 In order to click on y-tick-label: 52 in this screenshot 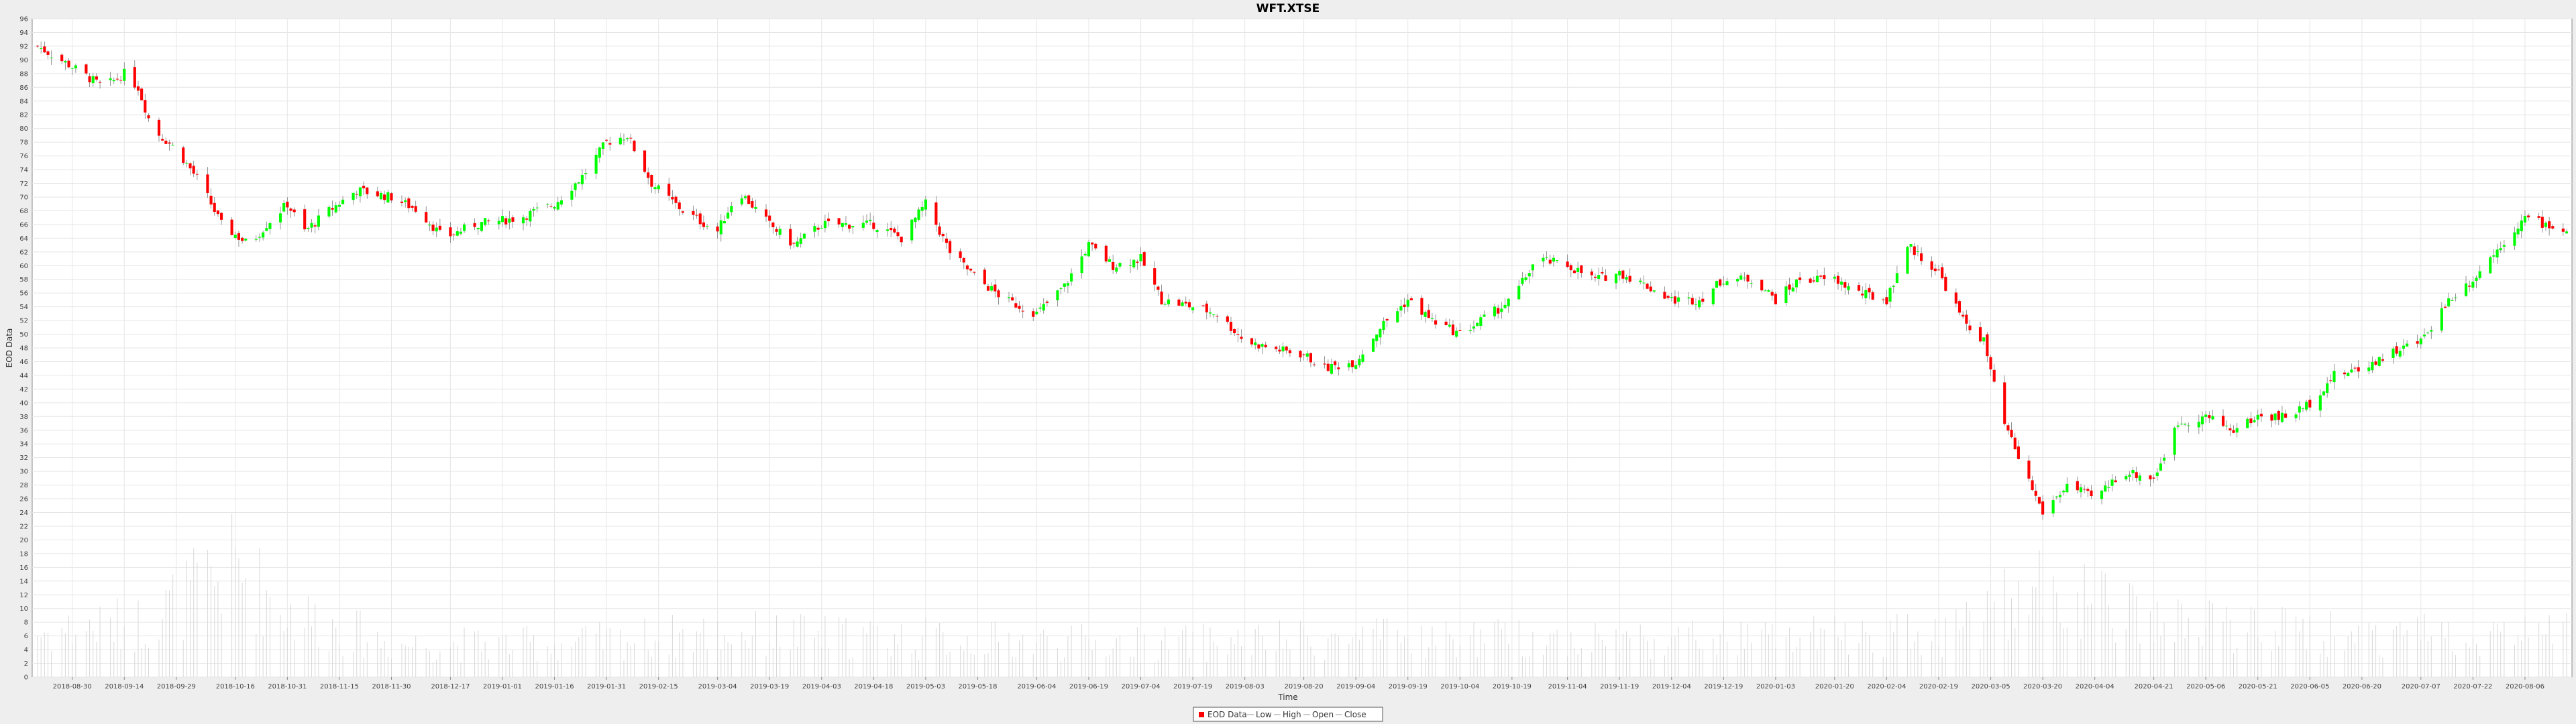, I will do `click(23, 321)`.